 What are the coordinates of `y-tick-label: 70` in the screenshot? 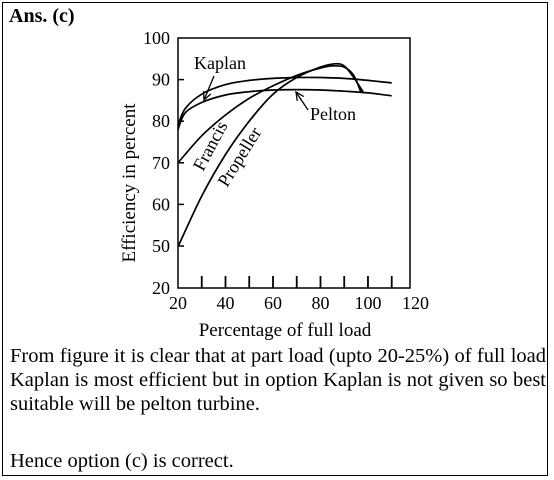 It's located at (161, 163).